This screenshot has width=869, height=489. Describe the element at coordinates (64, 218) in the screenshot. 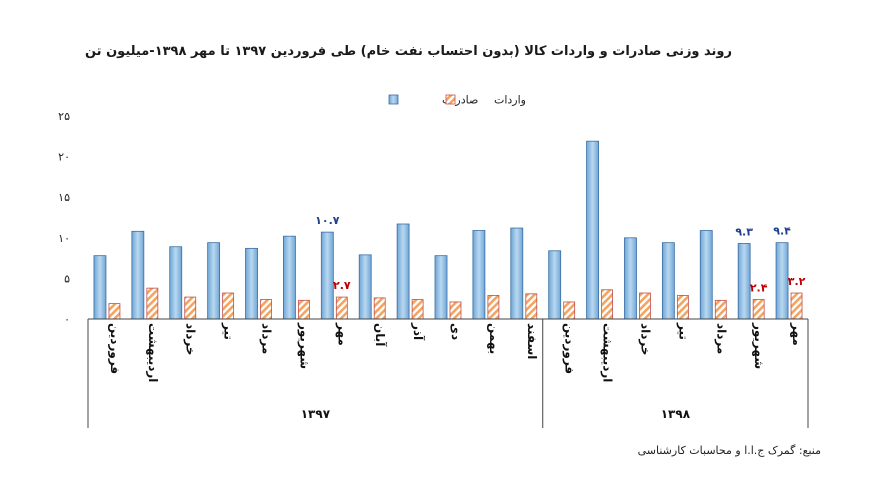

I see `y-axis-ticks: ۰ ۵ ۱۰ ۱۵ ۲۰ ۲۵` at that location.